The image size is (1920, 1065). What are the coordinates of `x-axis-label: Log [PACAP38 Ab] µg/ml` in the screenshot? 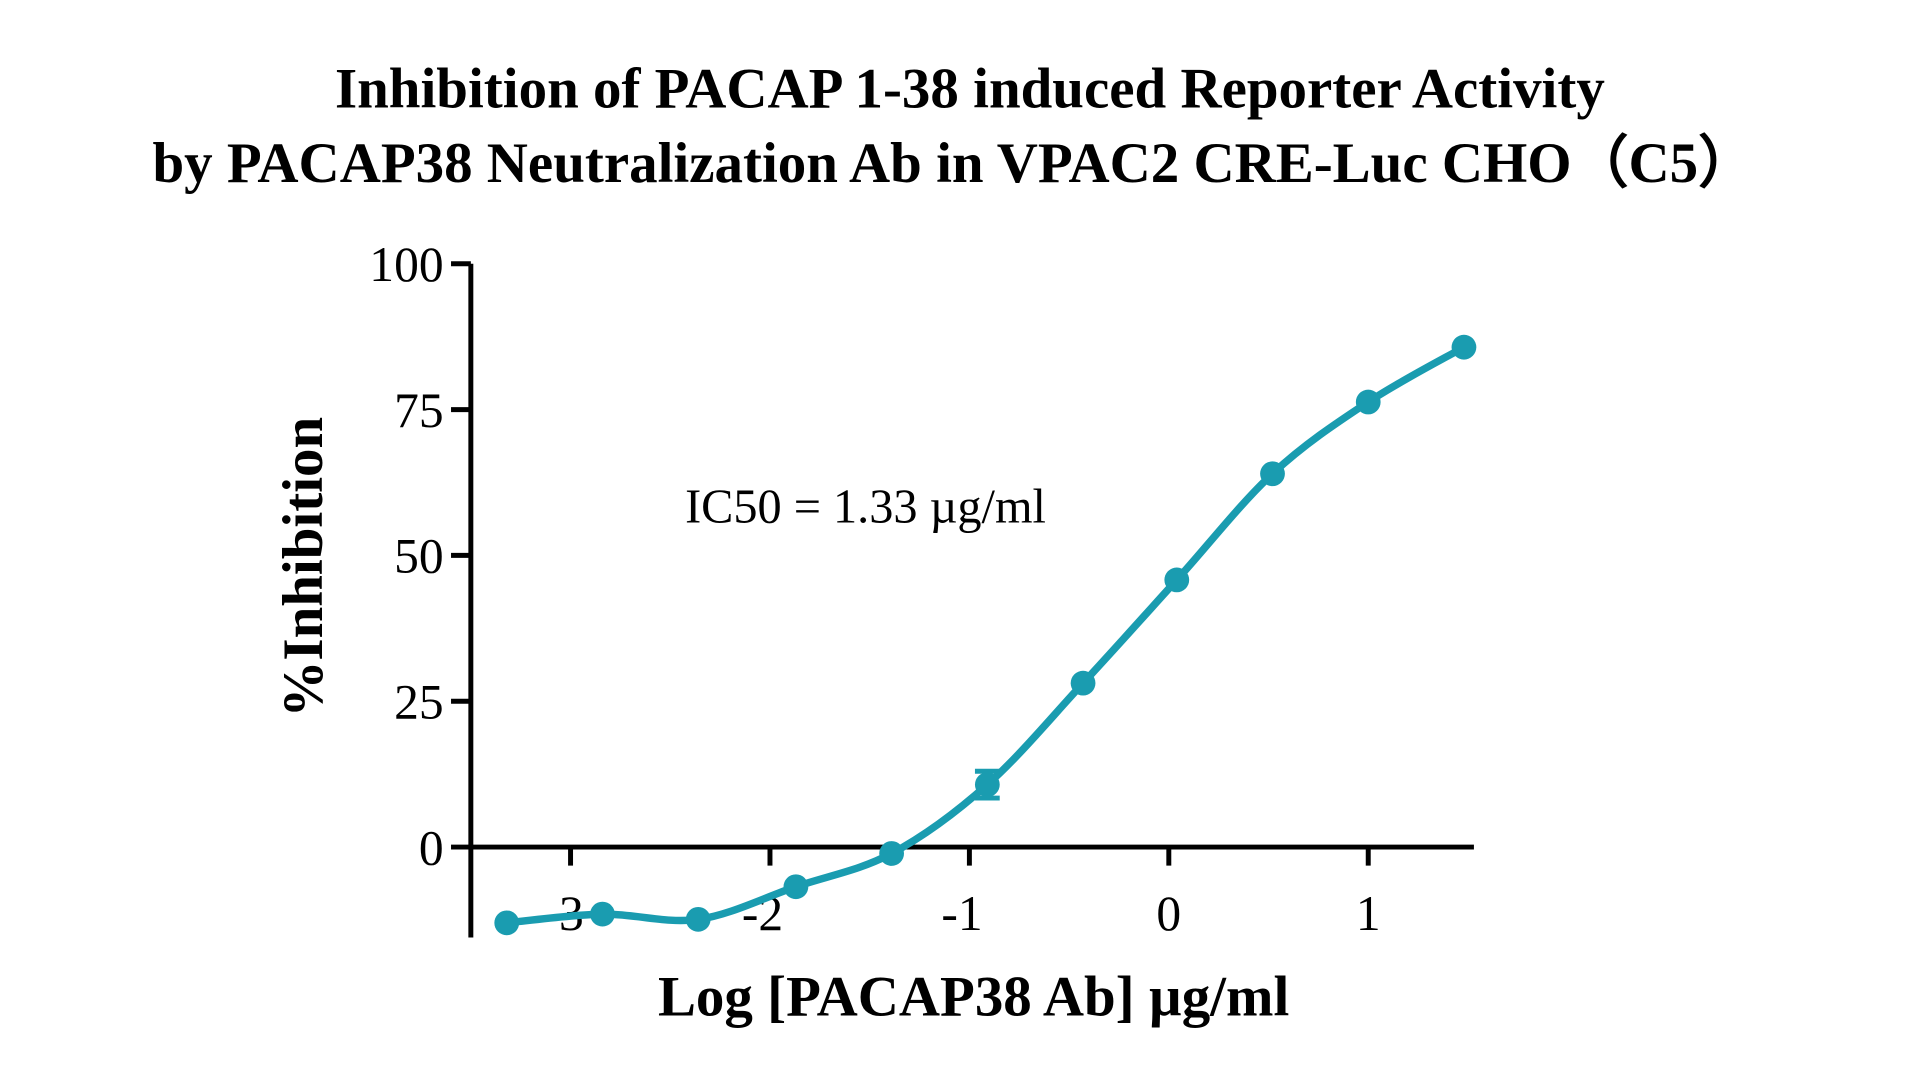 It's located at (973, 996).